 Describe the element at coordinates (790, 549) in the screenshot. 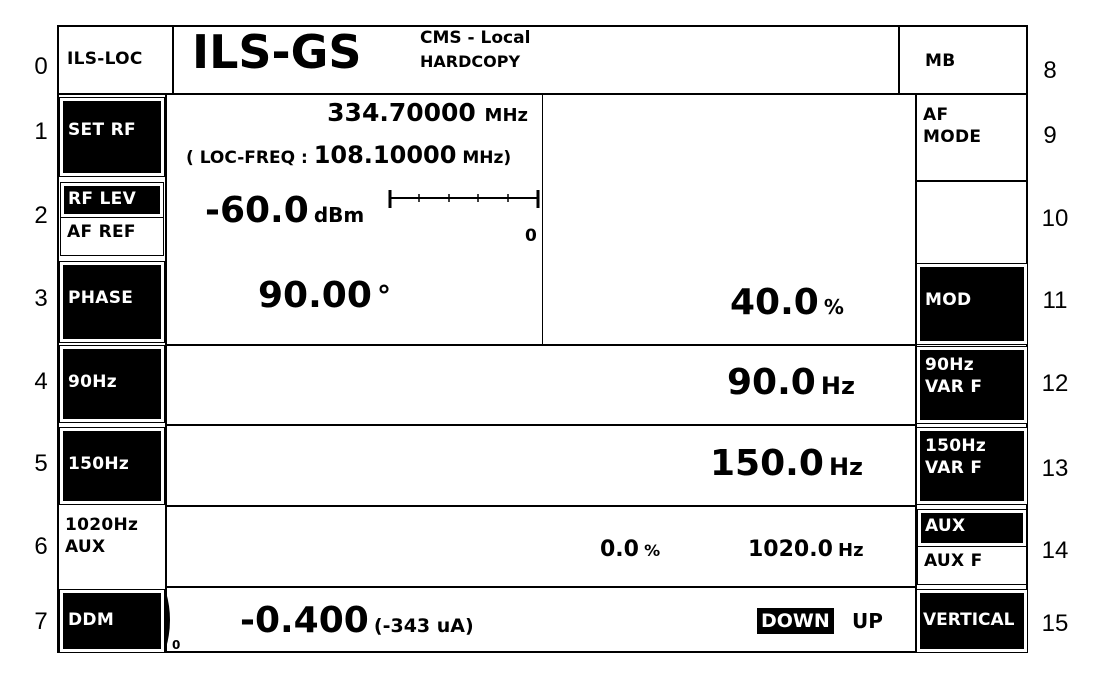

I see `aux-freq-value: 1020.0` at that location.